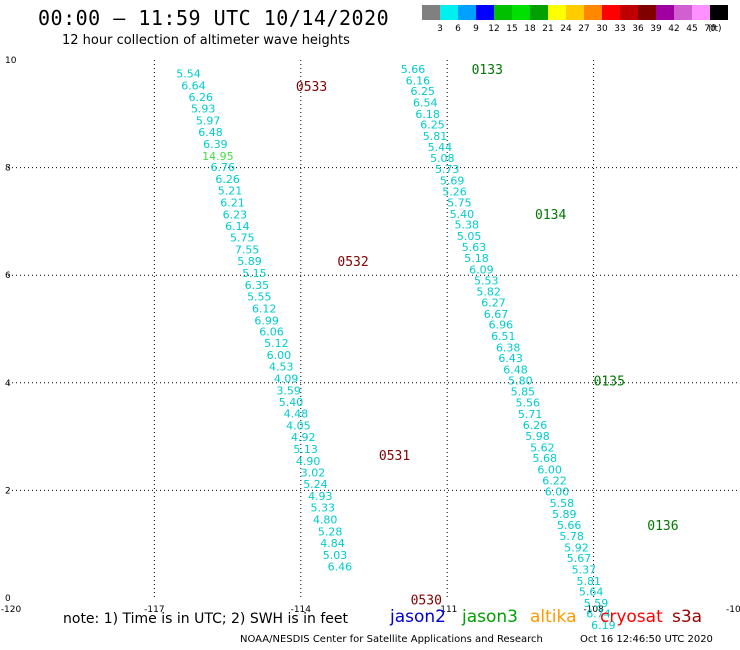 Image resolution: width=740 pixels, height=650 pixels. Describe the element at coordinates (323, 508) in the screenshot. I see `wave-height-value: 5.33` at that location.